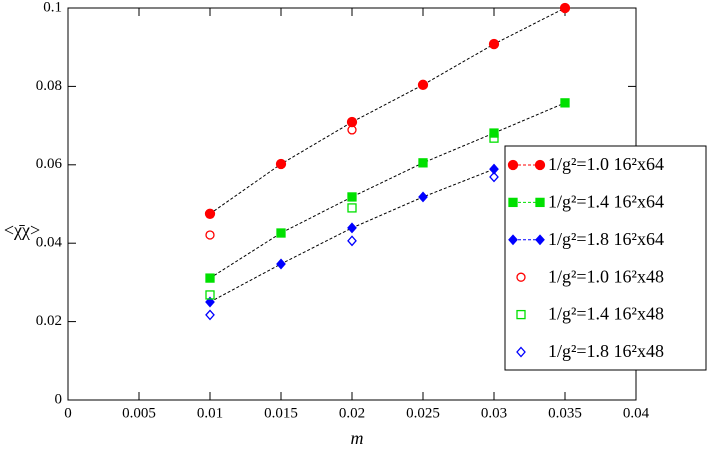 The image size is (708, 453). What do you see at coordinates (22, 230) in the screenshot?
I see `y-axis-label: <χ̄χ>` at bounding box center [22, 230].